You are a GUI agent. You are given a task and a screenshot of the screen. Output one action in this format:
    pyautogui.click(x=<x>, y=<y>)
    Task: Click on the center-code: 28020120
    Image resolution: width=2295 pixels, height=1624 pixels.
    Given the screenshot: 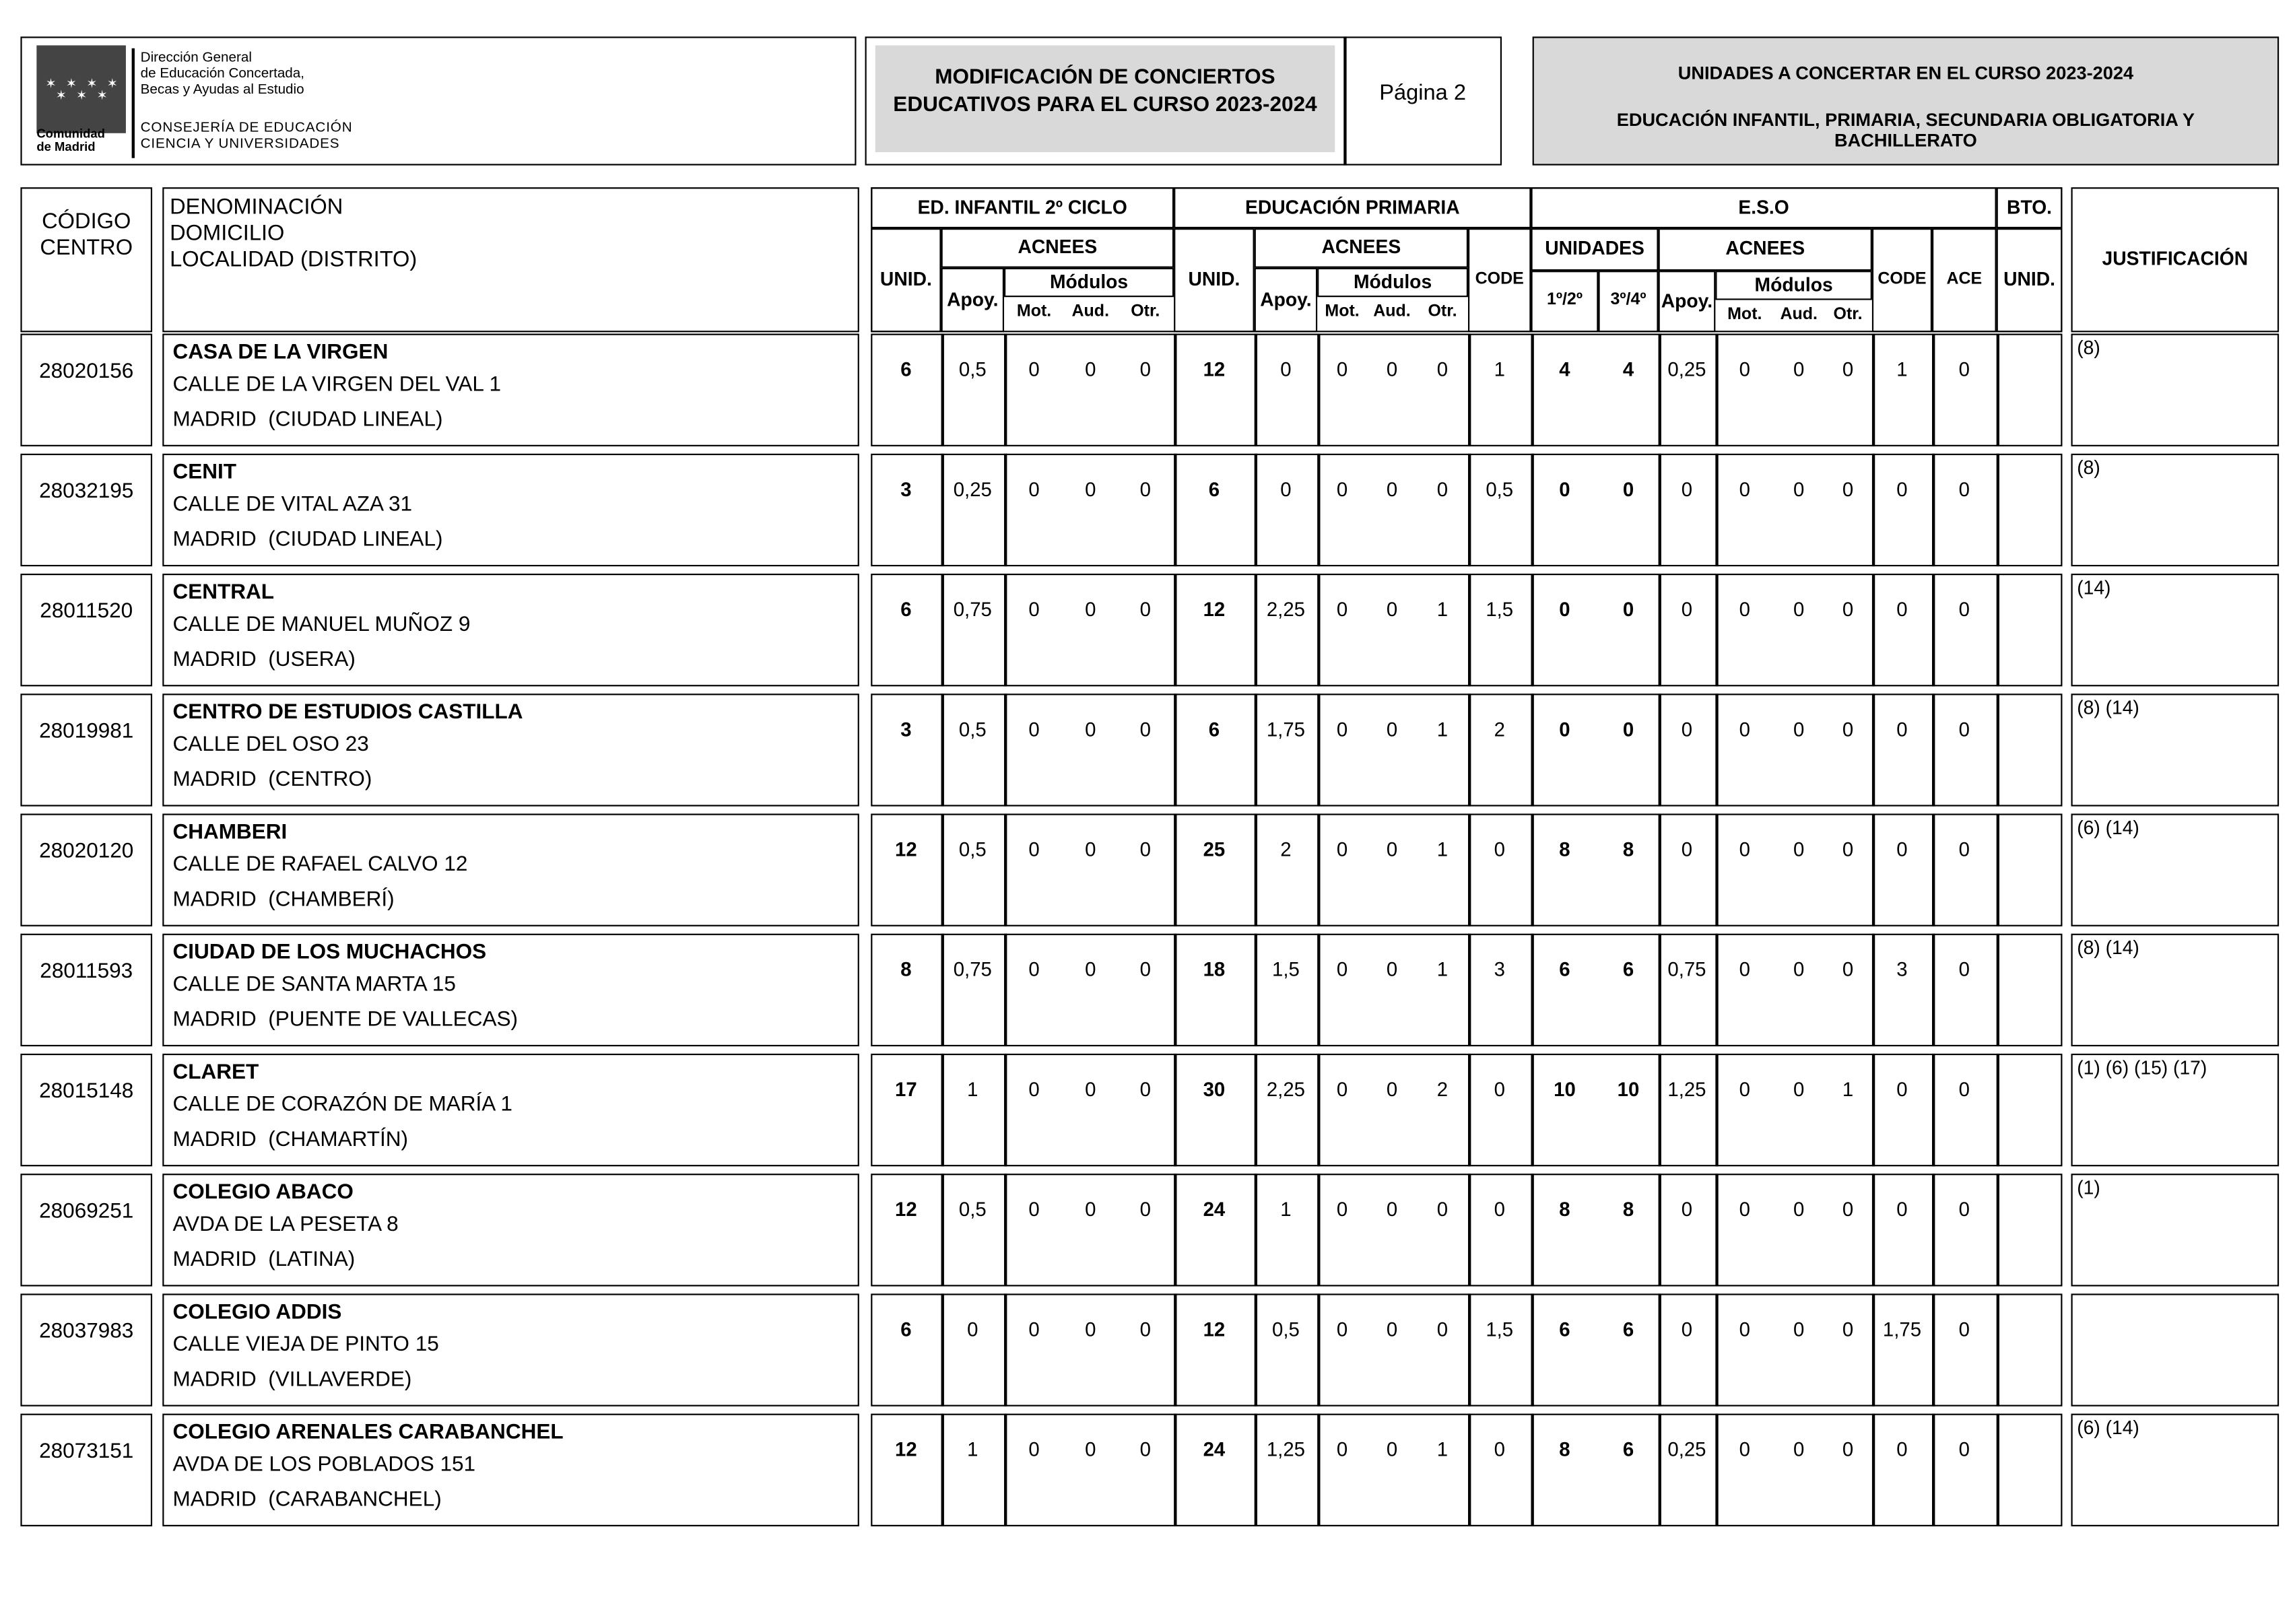 What is the action you would take?
    pyautogui.click(x=86, y=852)
    